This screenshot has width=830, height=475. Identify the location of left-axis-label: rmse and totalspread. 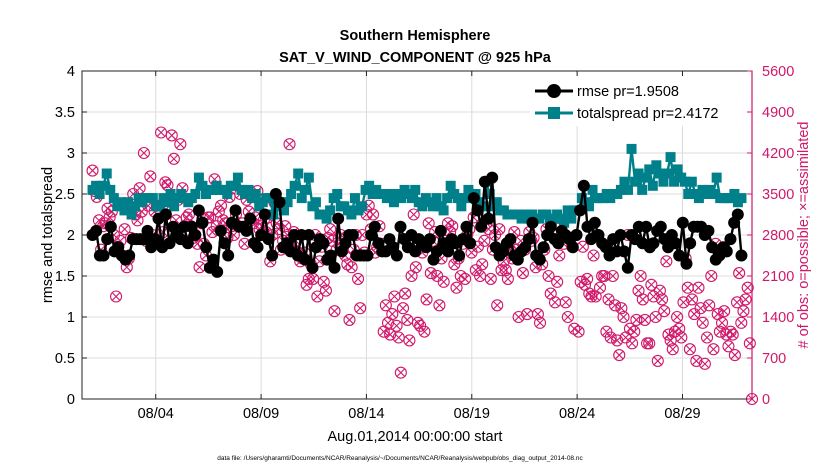
(48, 235).